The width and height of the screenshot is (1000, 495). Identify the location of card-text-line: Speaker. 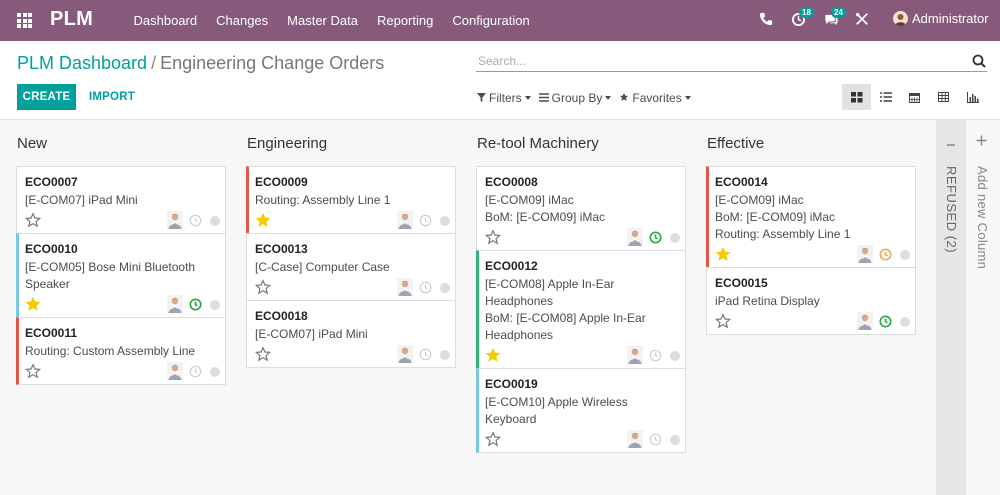
(47, 284).